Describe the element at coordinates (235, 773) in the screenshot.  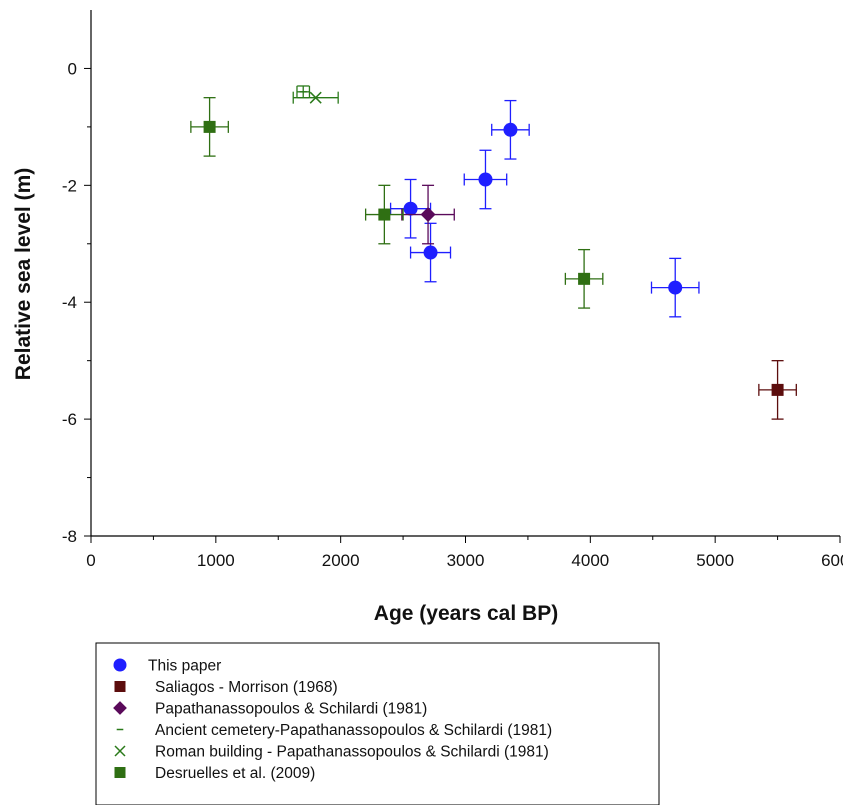
I see `legend-label: Desruelles et al. (2009)` at that location.